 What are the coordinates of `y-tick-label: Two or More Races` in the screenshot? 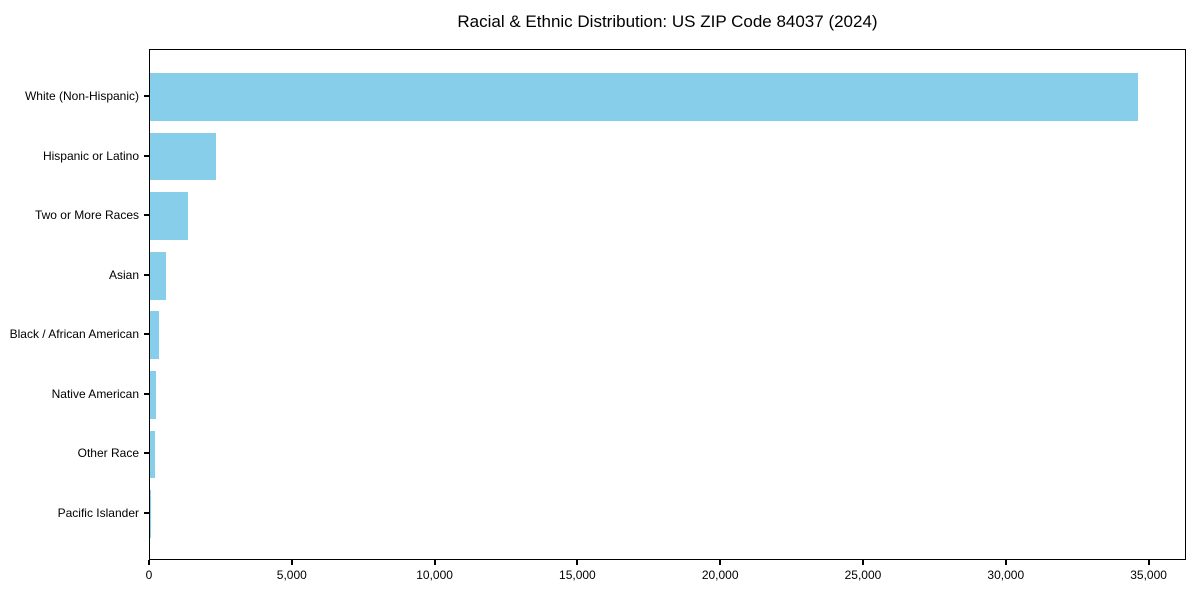 It's located at (86, 215).